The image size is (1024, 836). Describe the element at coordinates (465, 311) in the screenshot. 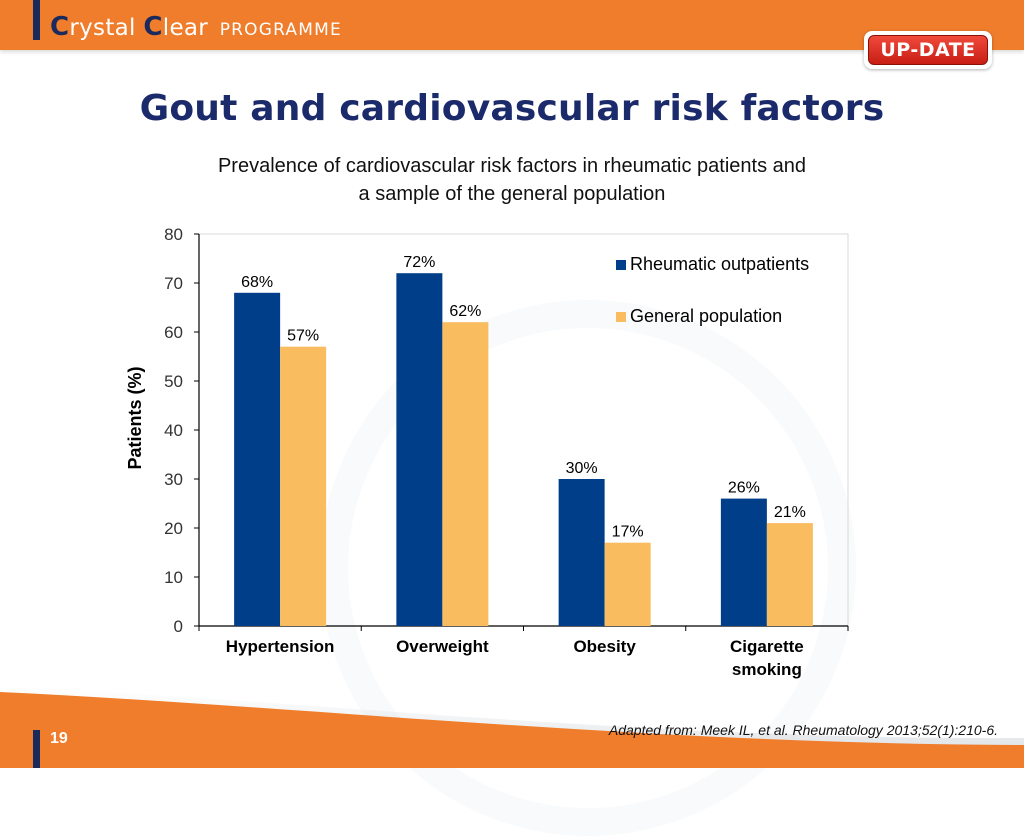

I see `data-label: 62%` at that location.